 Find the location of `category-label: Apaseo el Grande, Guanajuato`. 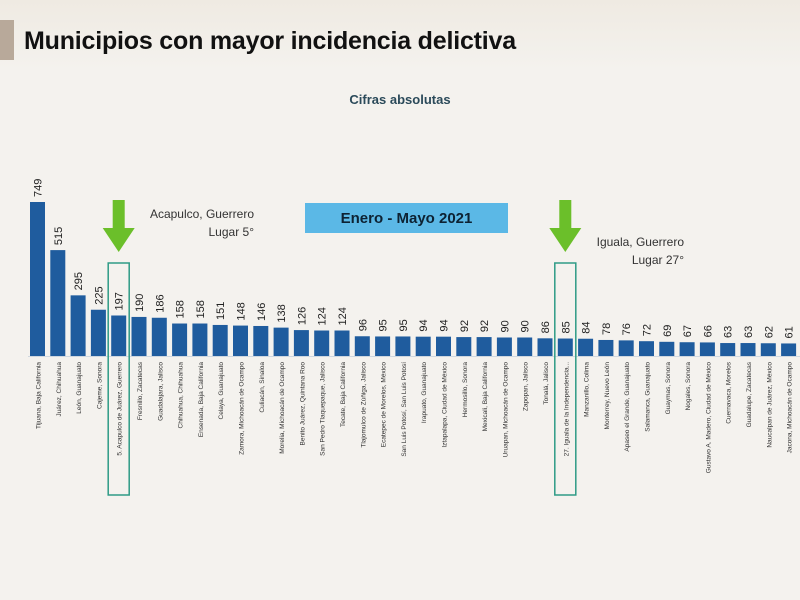

category-label: Apaseo el Grande, Guanajuato is located at coordinates (627, 407).